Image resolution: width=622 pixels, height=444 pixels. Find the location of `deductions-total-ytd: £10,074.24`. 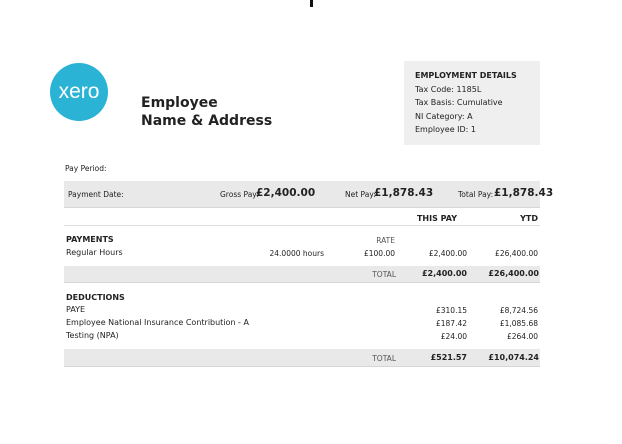

deductions-total-ytd: £10,074.24 is located at coordinates (513, 357).